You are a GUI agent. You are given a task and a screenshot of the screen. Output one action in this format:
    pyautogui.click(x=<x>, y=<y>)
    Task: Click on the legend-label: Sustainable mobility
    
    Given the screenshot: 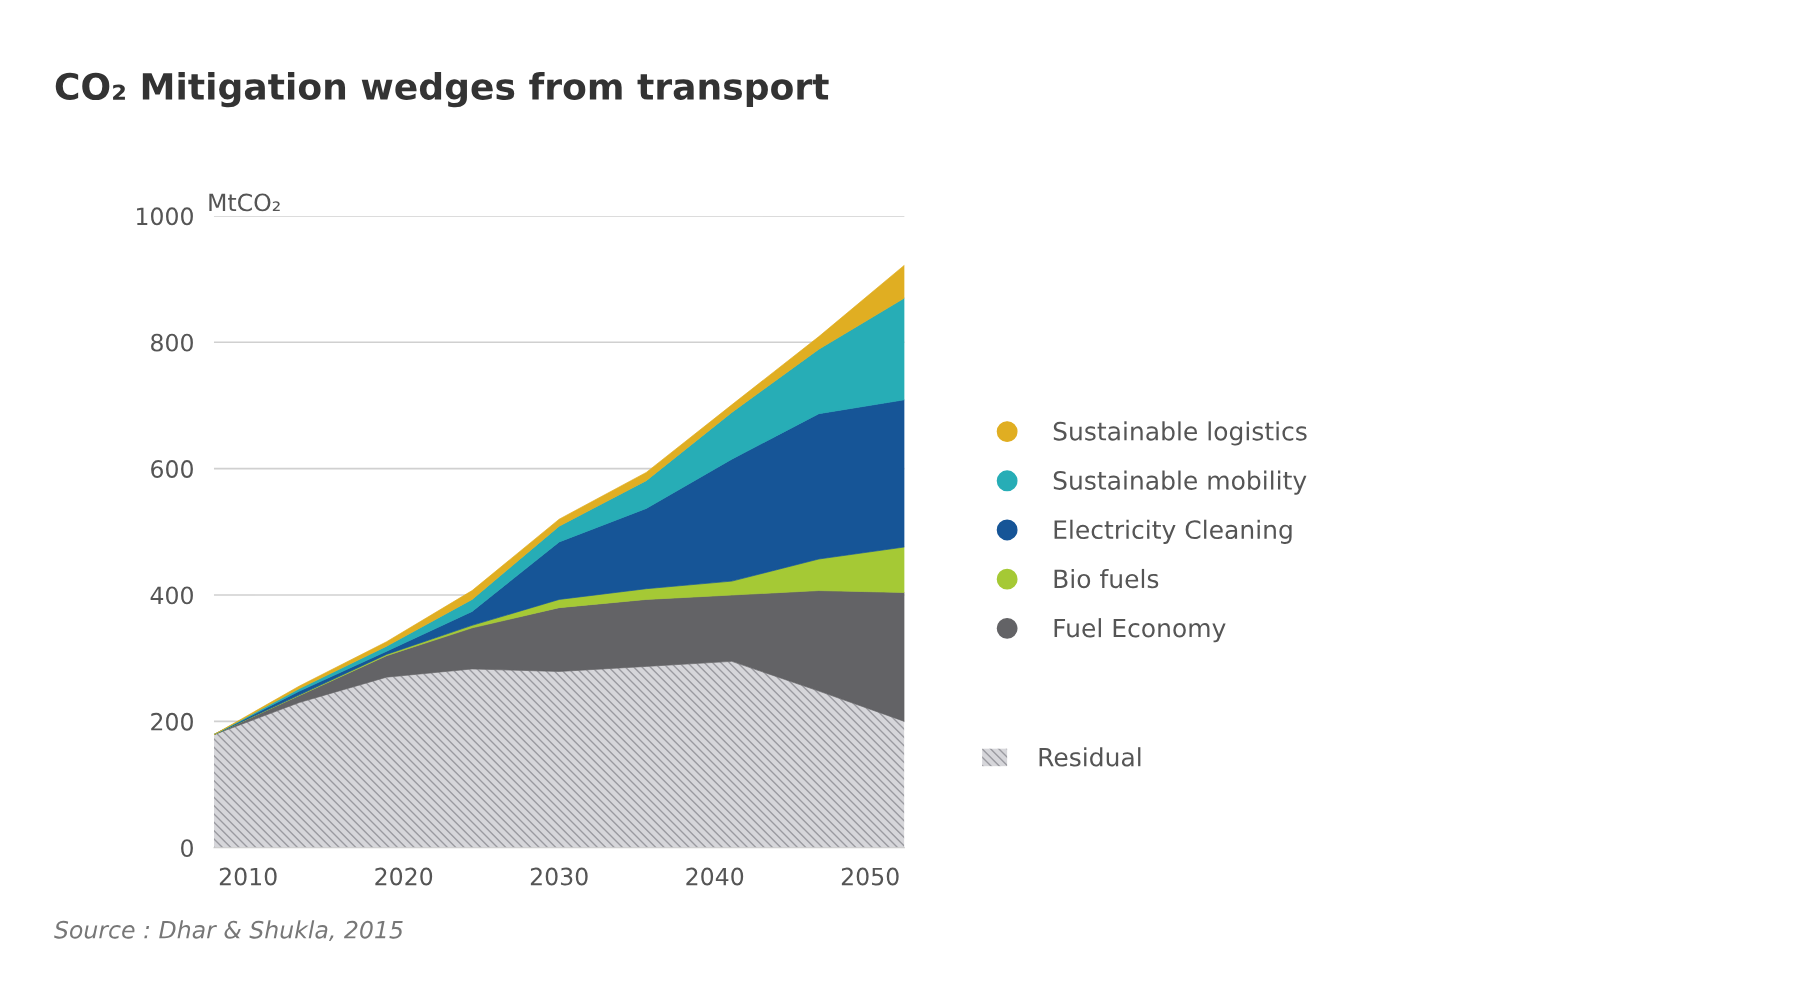 What is the action you would take?
    pyautogui.click(x=1180, y=482)
    